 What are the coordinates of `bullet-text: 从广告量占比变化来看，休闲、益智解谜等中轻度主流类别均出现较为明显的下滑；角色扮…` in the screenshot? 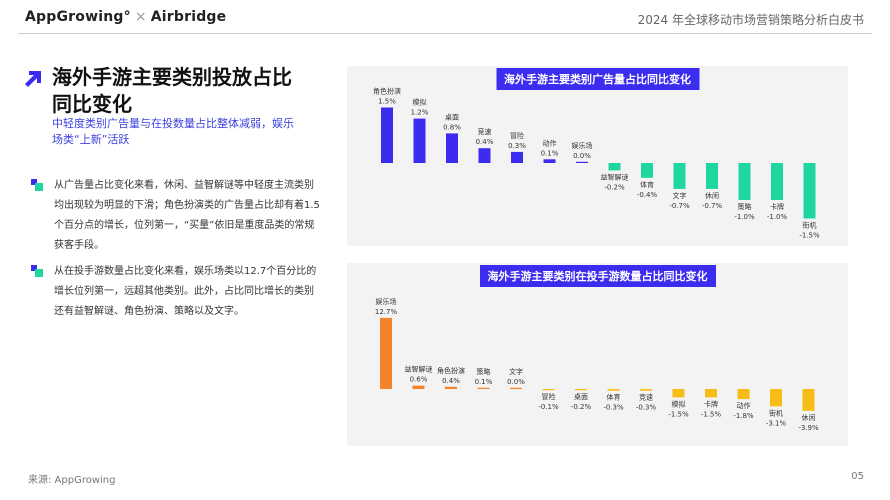 It's located at (187, 215).